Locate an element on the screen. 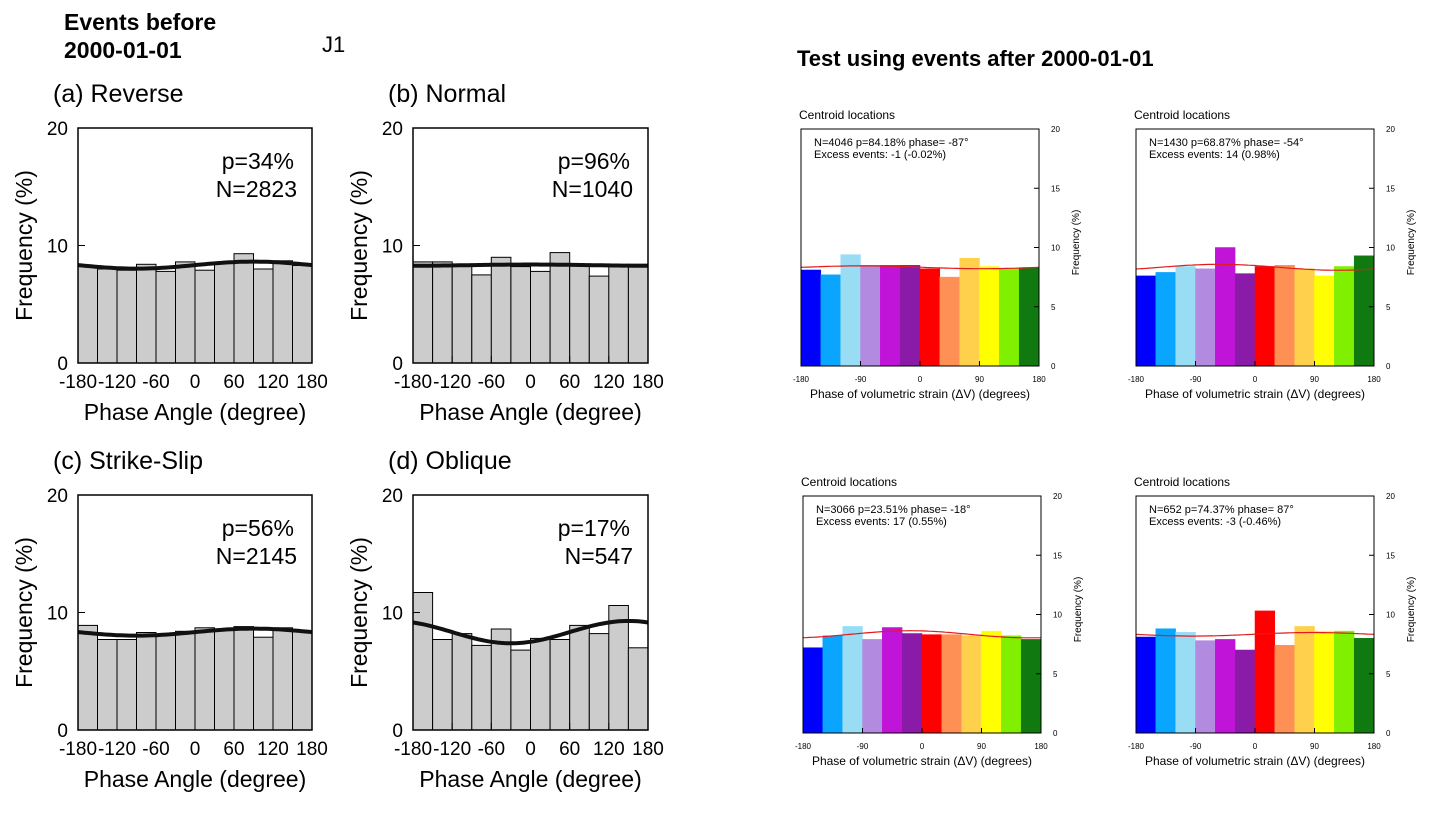 This screenshot has height=818, width=1456. right-title: Test using events after 2000-01-01 is located at coordinates (975, 58).